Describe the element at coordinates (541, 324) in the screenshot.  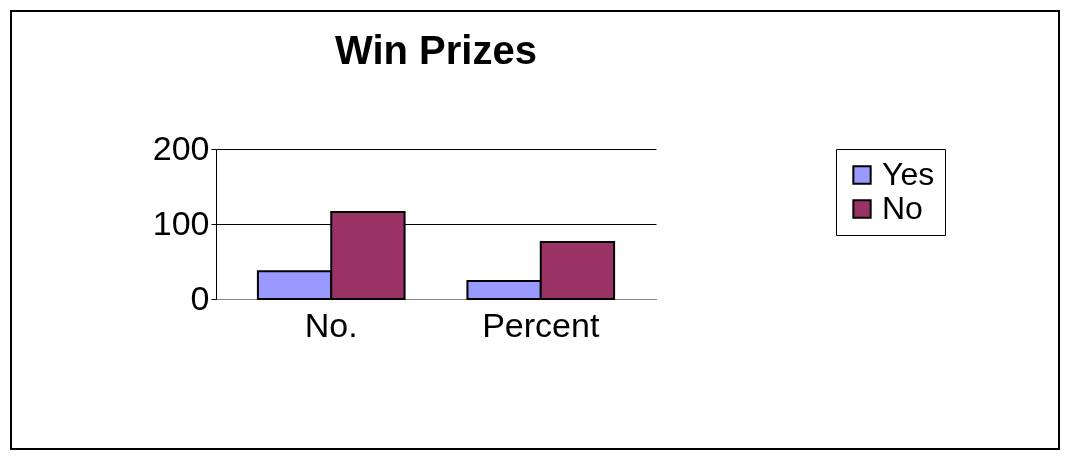
I see `x-tick-label: Percent` at that location.